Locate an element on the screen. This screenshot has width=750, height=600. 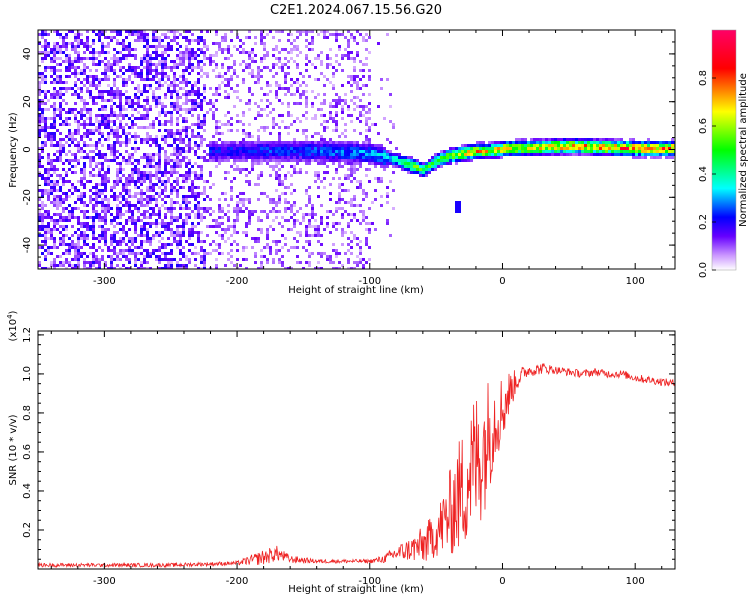
x-tick-label: 100 is located at coordinates (635, 281).